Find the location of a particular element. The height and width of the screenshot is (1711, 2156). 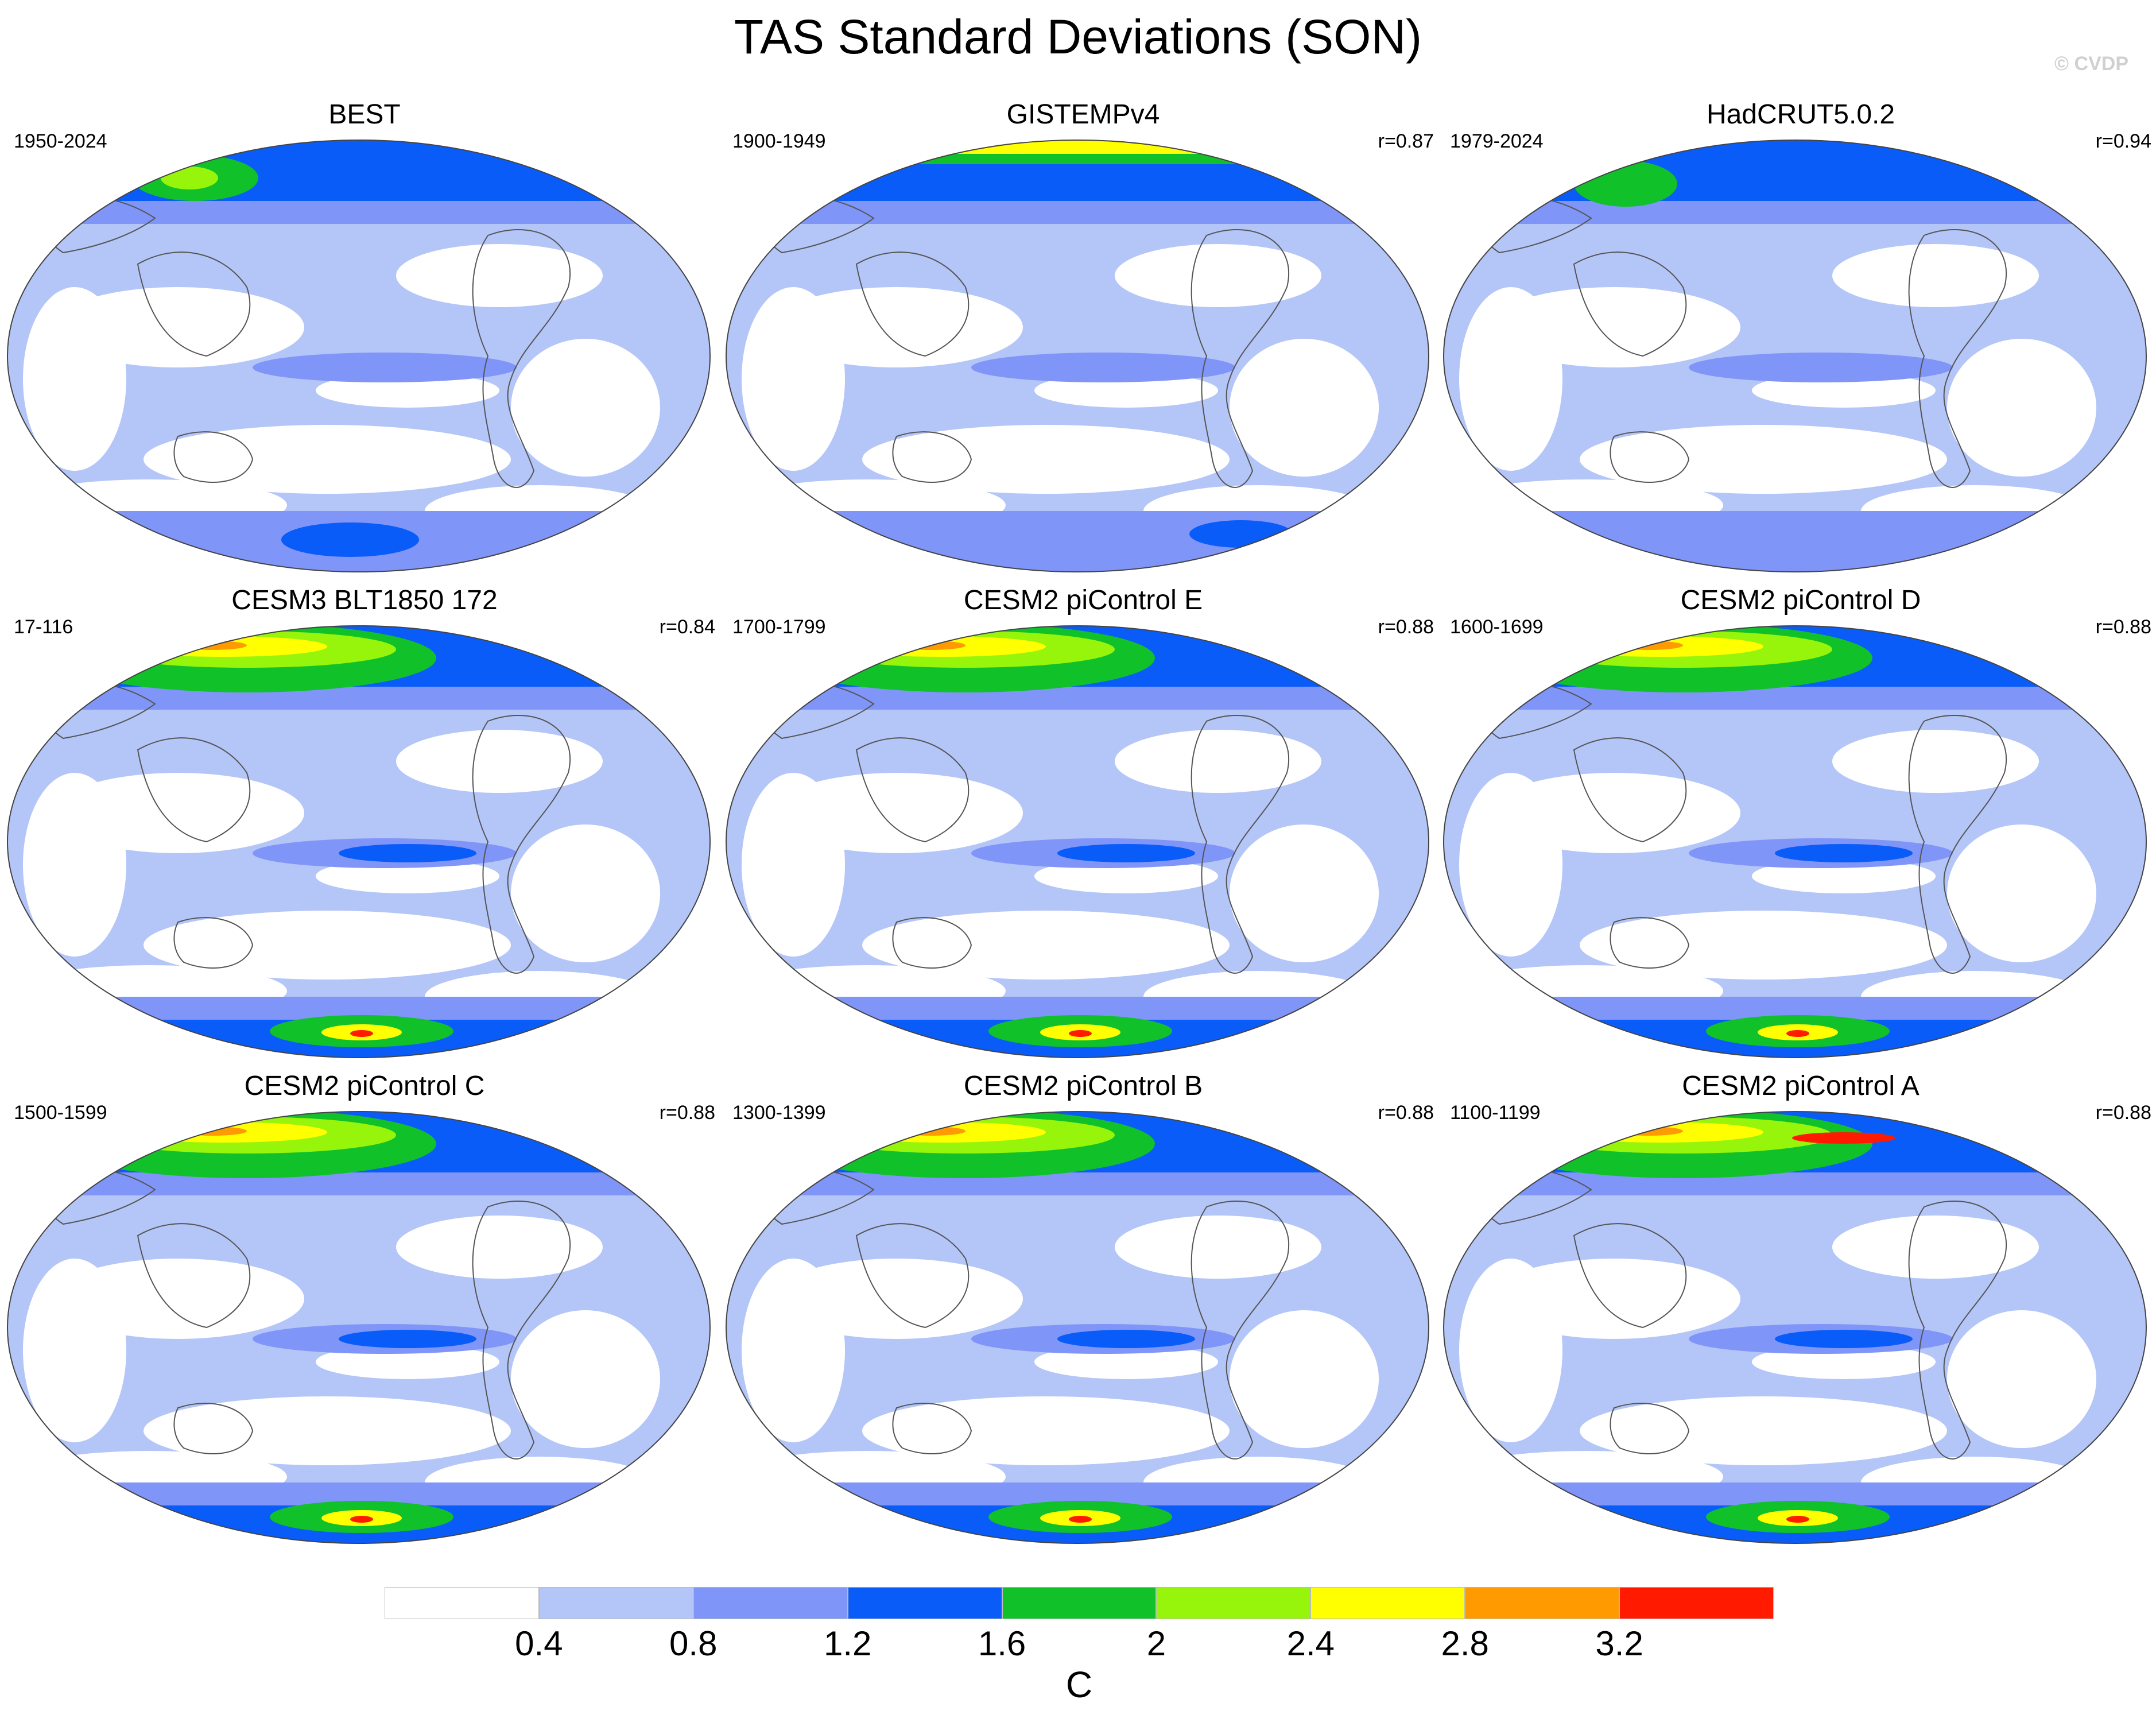

colorbar-tick-label: 2.8 is located at coordinates (1465, 1644).